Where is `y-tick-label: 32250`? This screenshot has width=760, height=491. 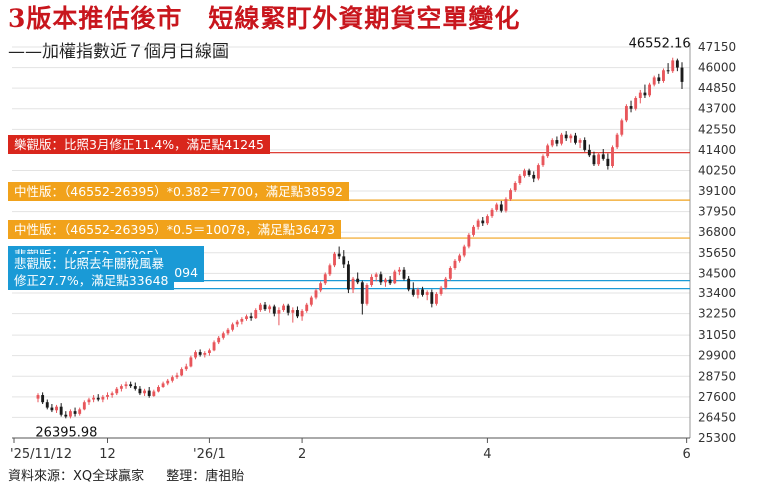 y-tick-label: 32250 is located at coordinates (717, 314).